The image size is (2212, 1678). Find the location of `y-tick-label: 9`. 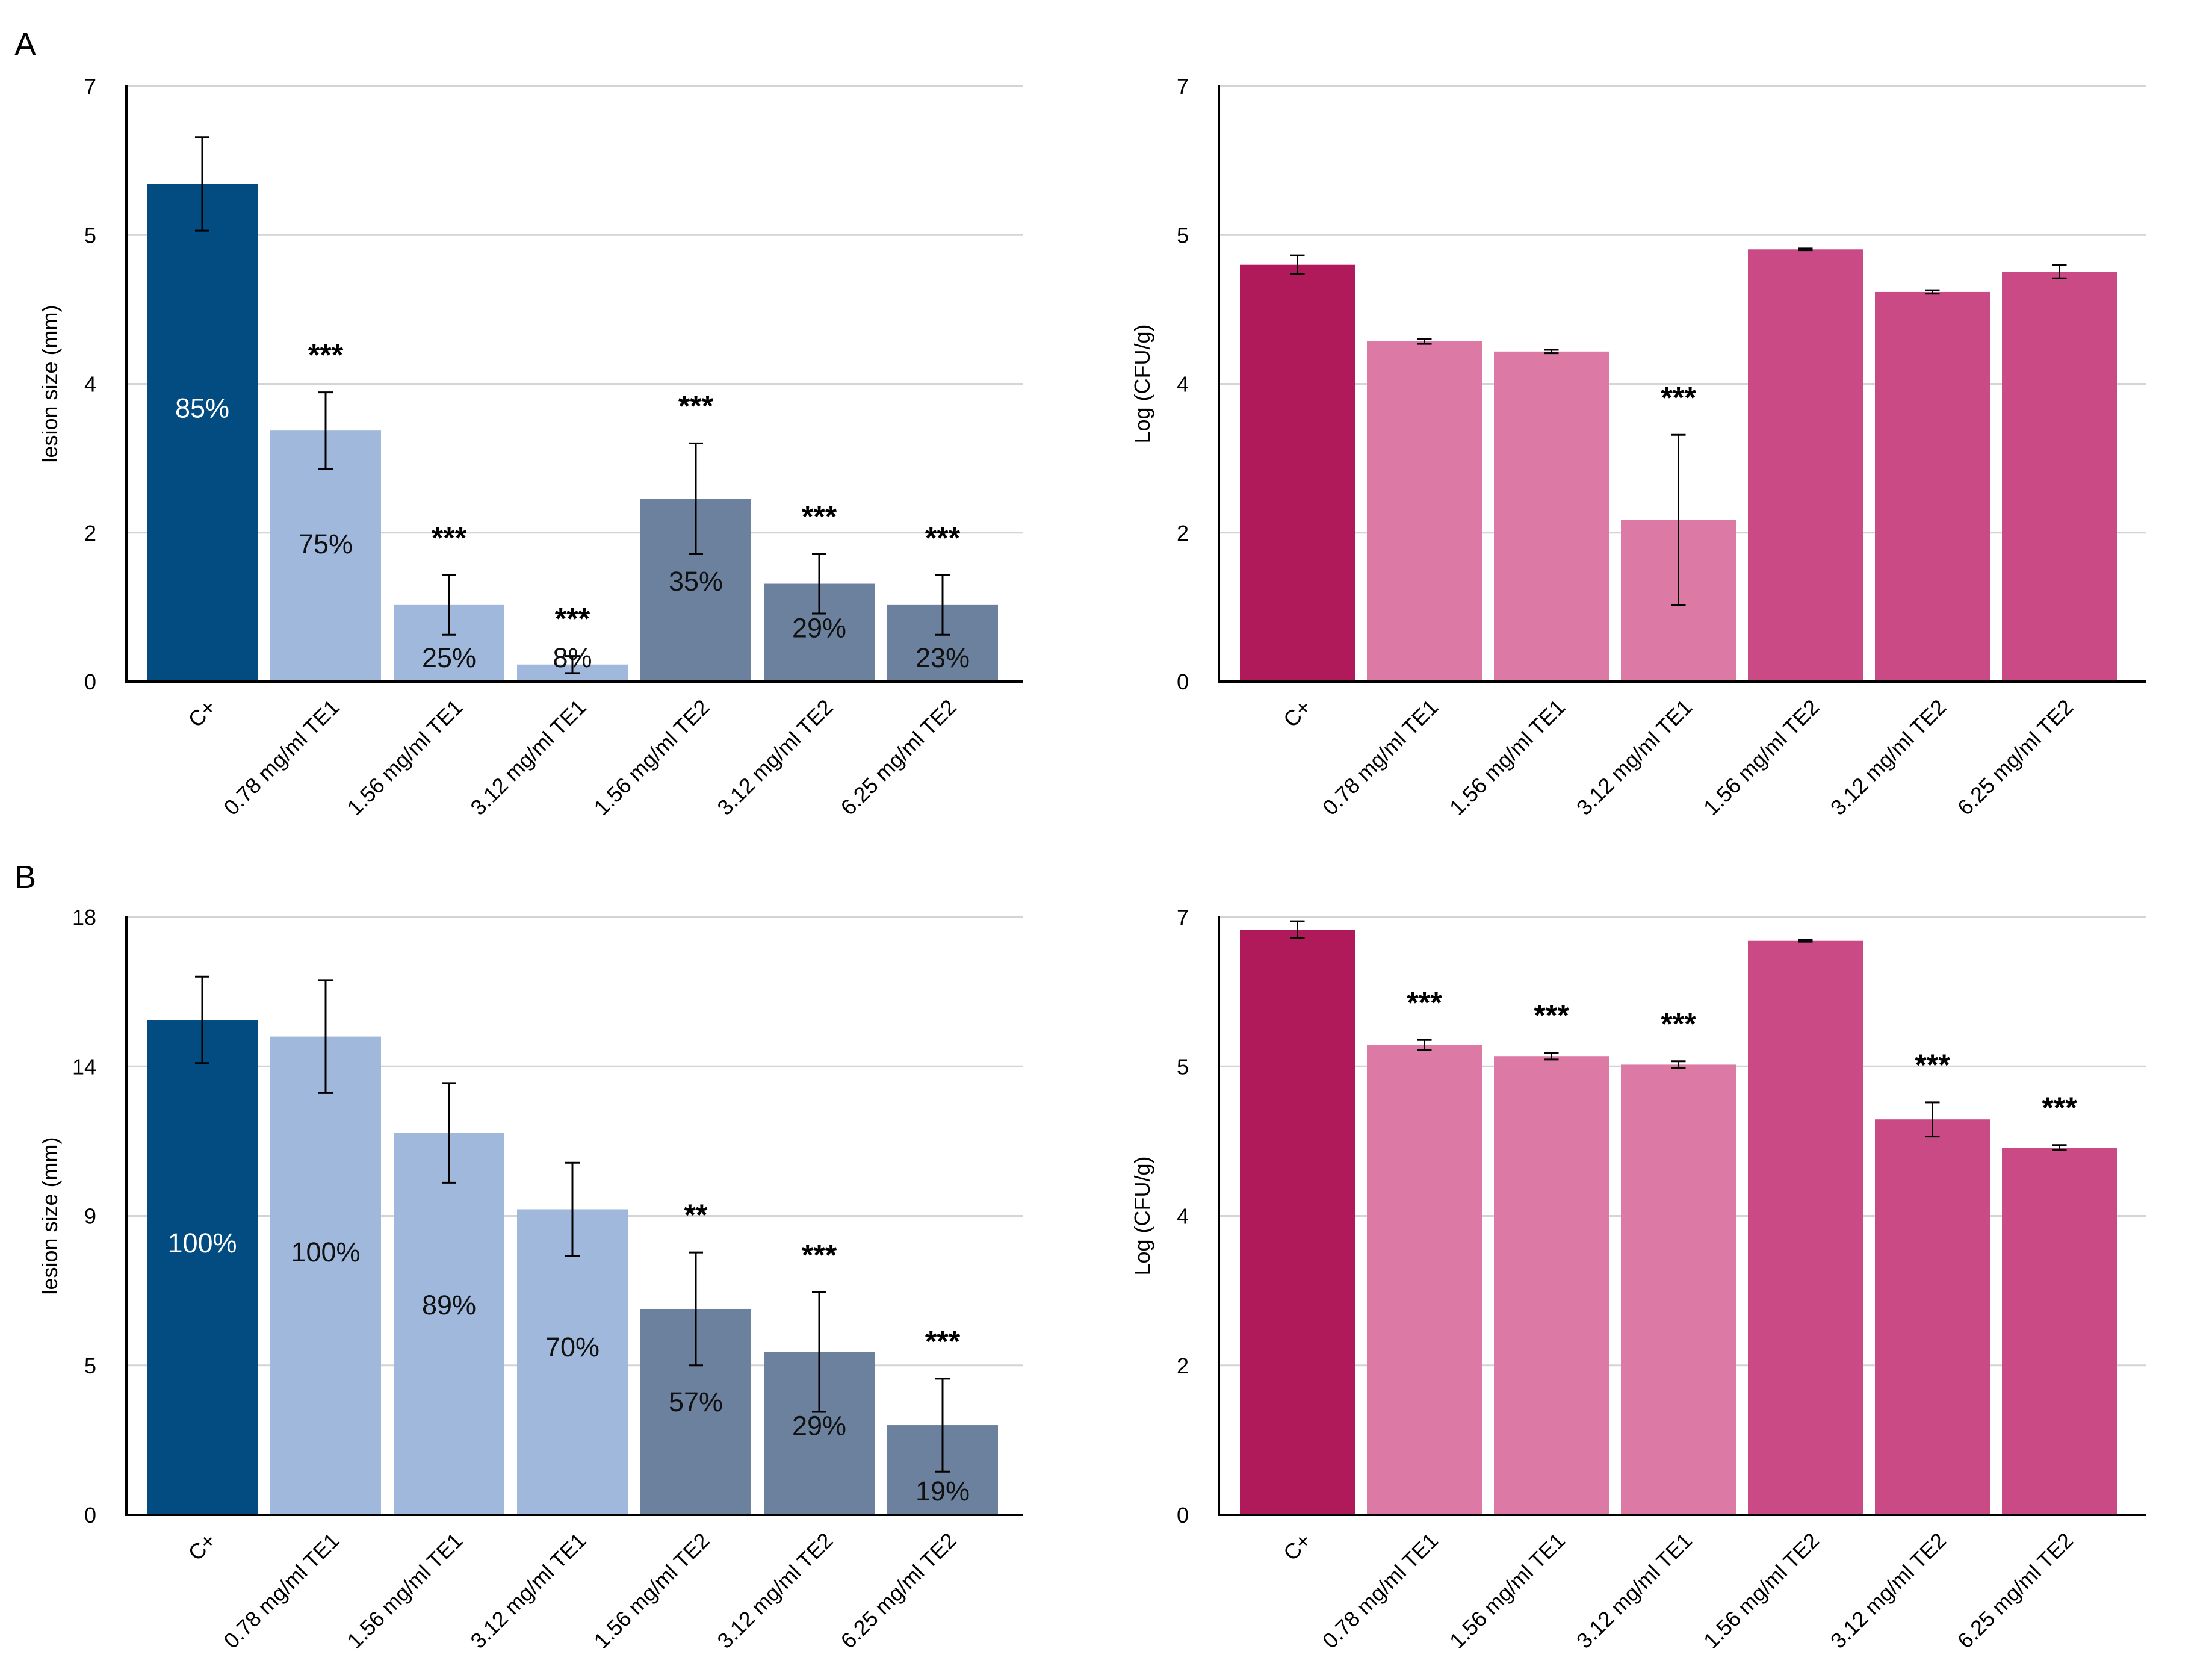

y-tick-label: 9 is located at coordinates (90, 1217).